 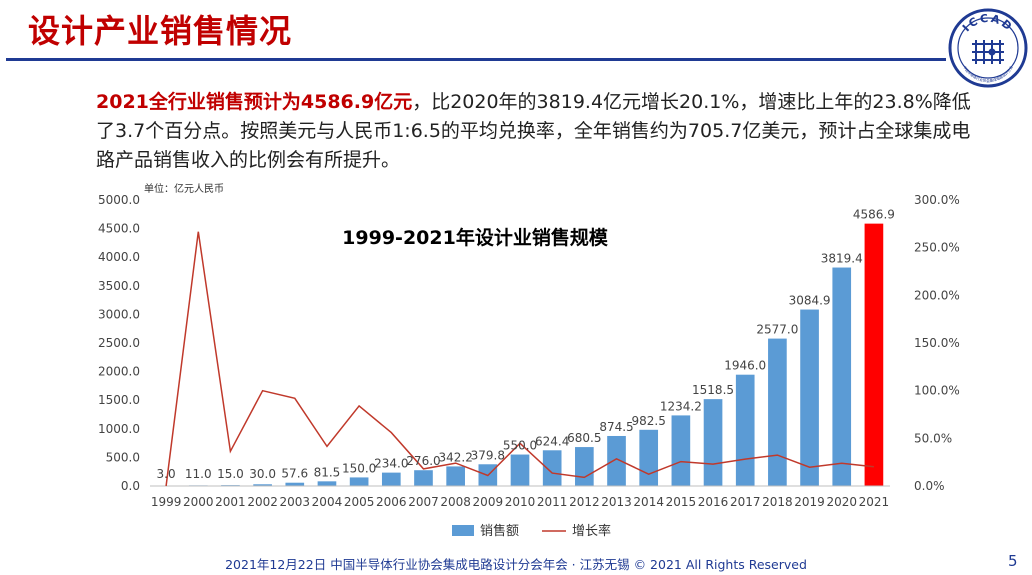 I want to click on bar-value-label: 150.0, so click(x=359, y=468).